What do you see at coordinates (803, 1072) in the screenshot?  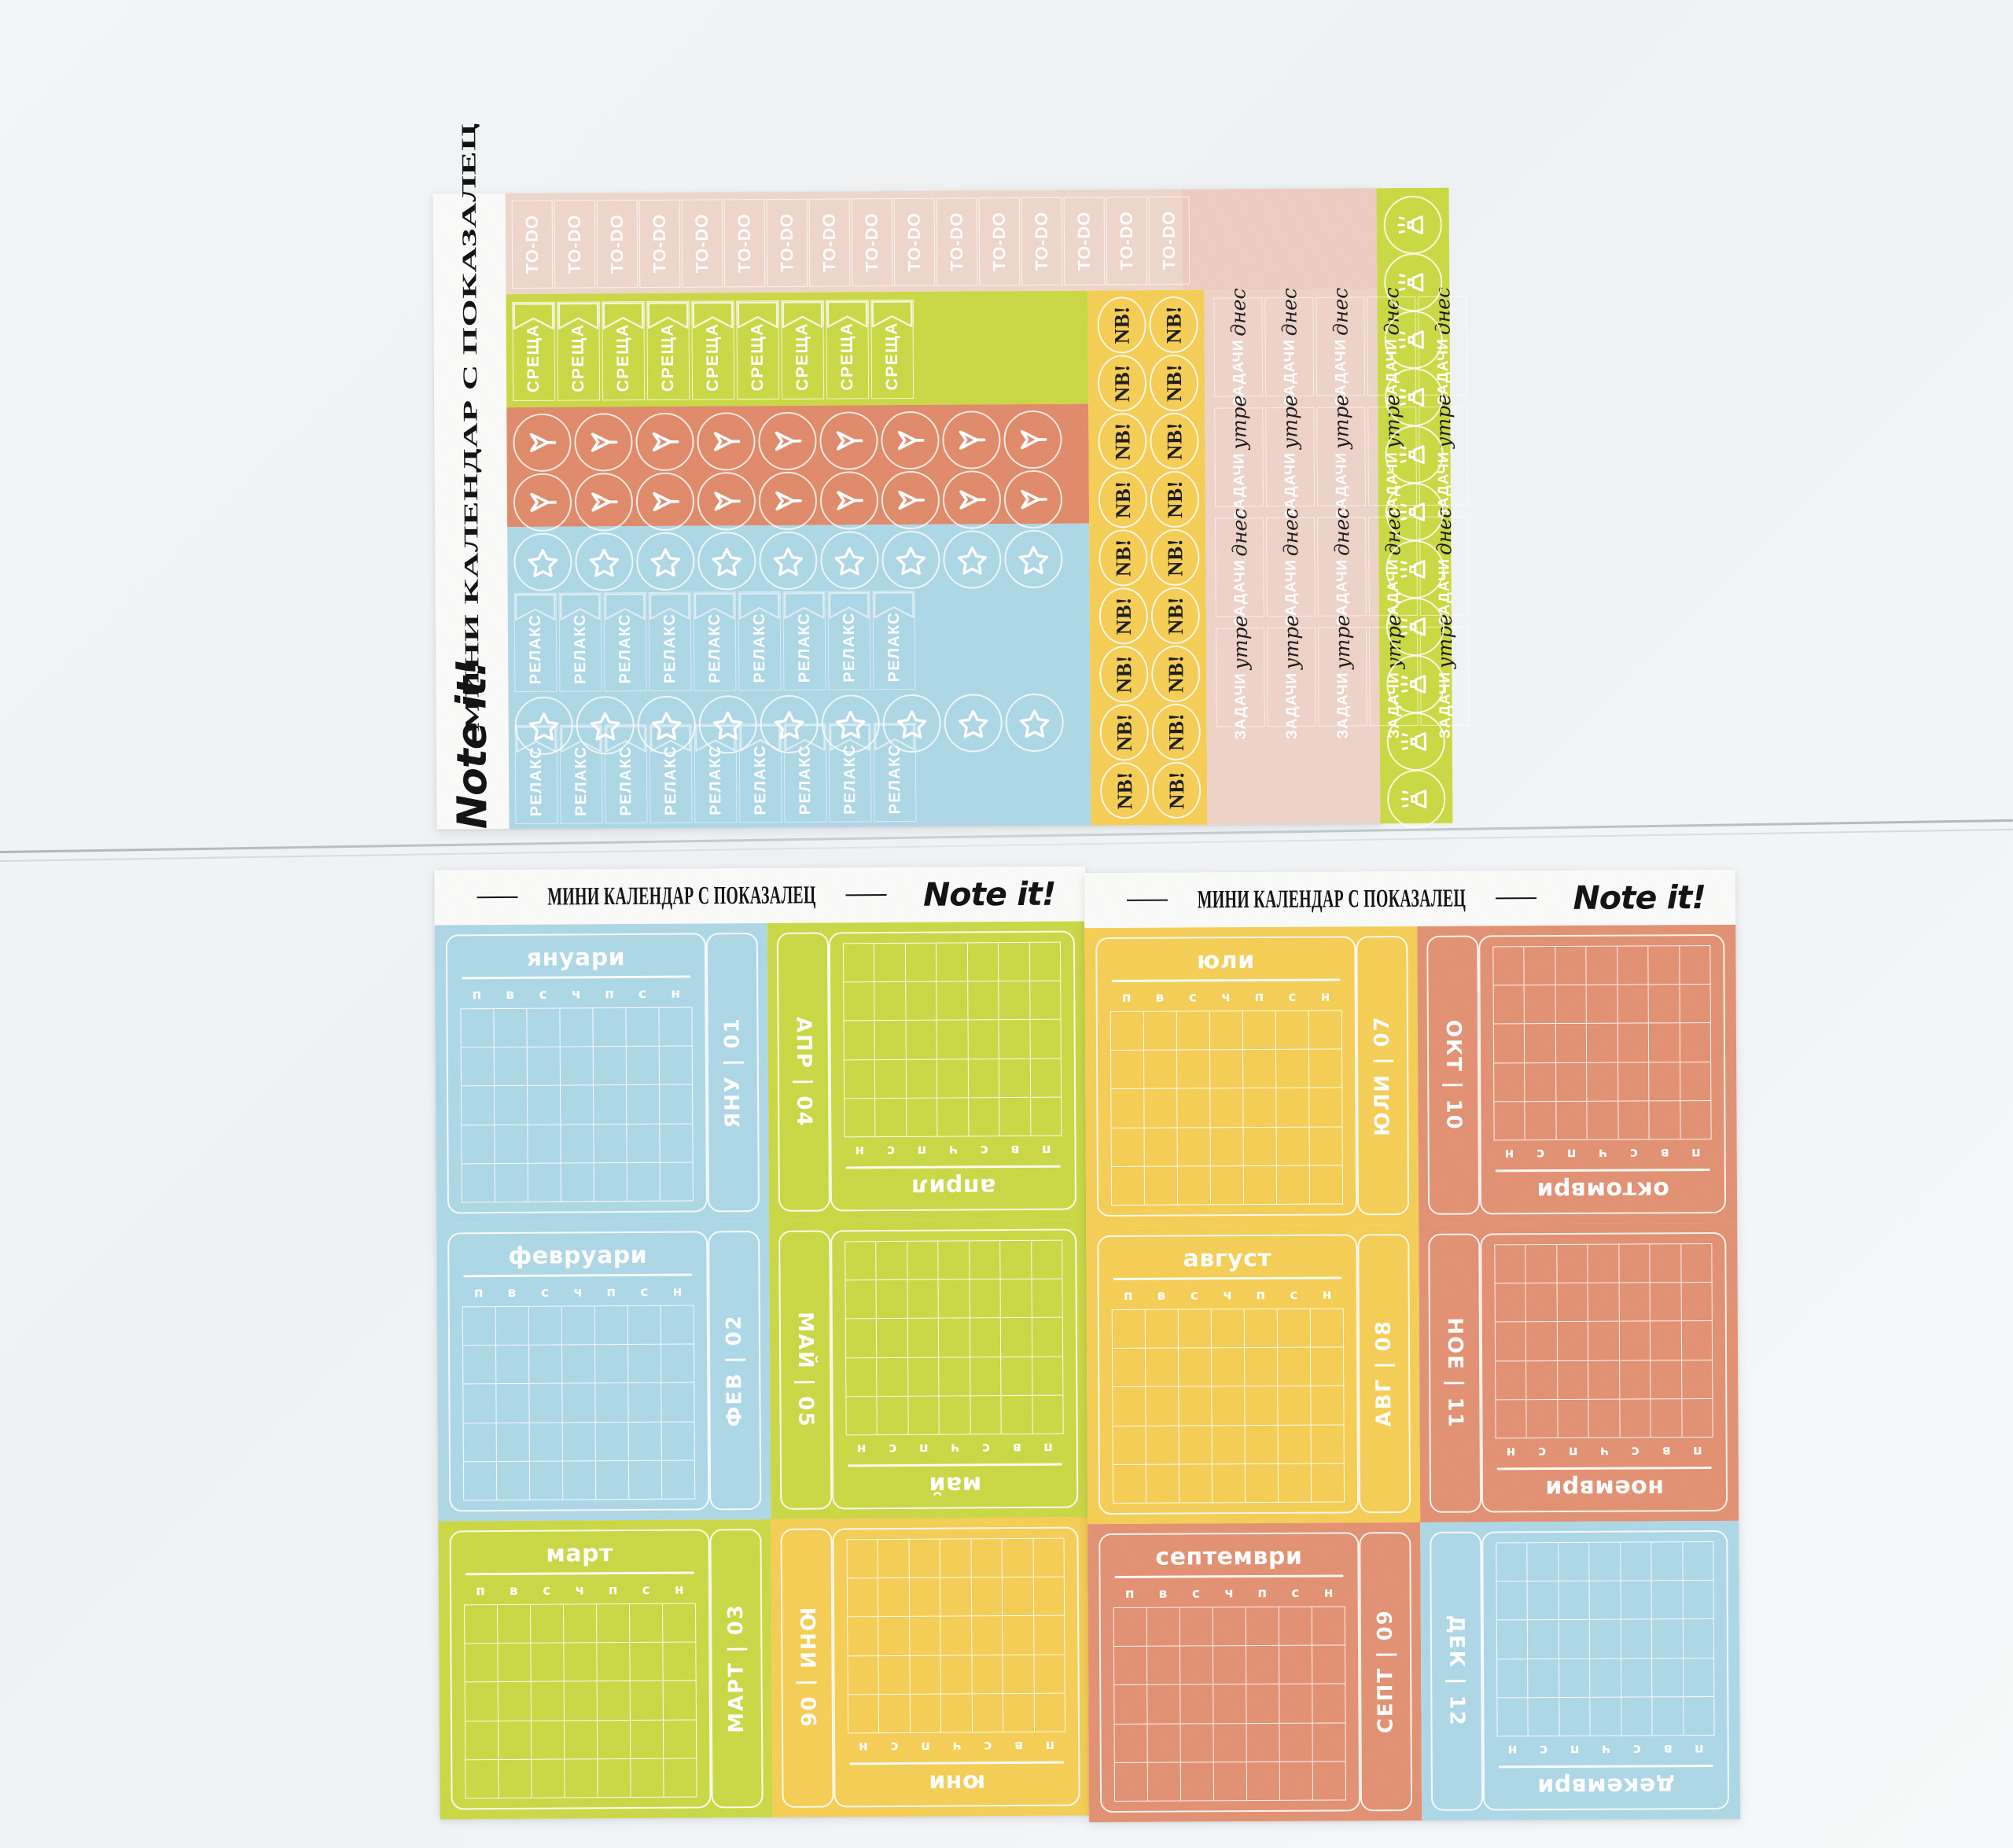 I see `month-index-tab: АПР | 04` at bounding box center [803, 1072].